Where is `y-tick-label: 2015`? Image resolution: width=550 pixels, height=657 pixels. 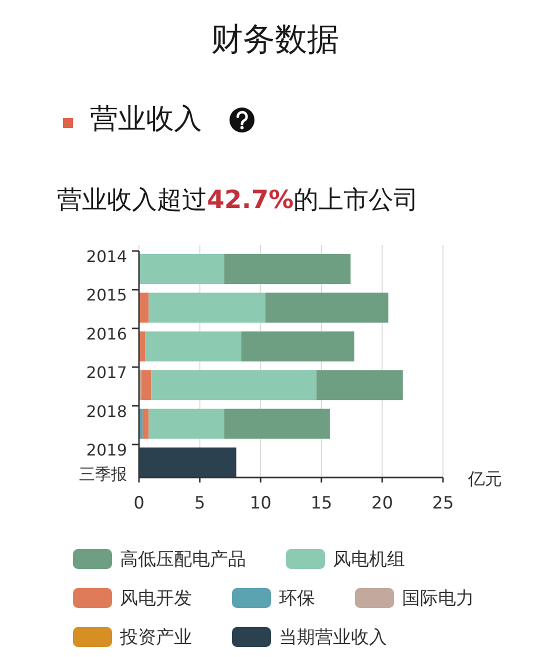
y-tick-label: 2015 is located at coordinates (106, 294).